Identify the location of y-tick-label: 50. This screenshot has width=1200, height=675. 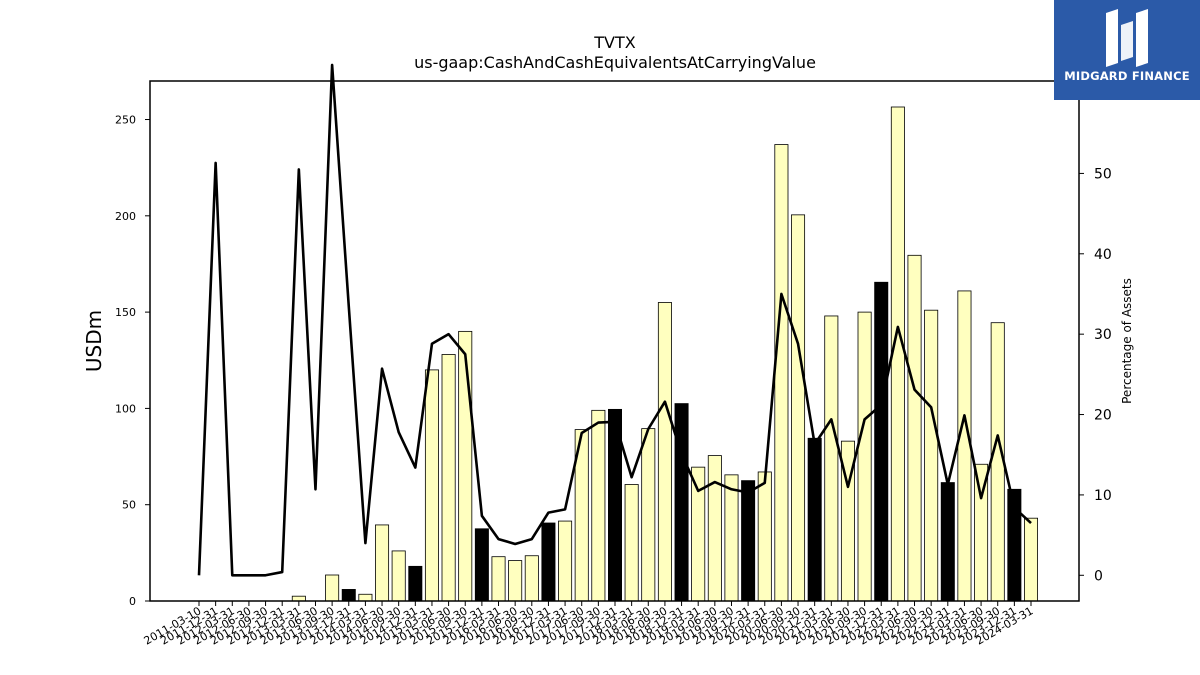
(129, 505).